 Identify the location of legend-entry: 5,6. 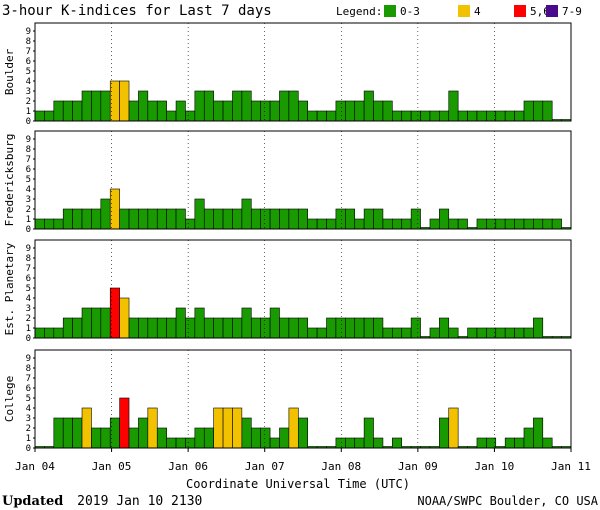
(540, 11).